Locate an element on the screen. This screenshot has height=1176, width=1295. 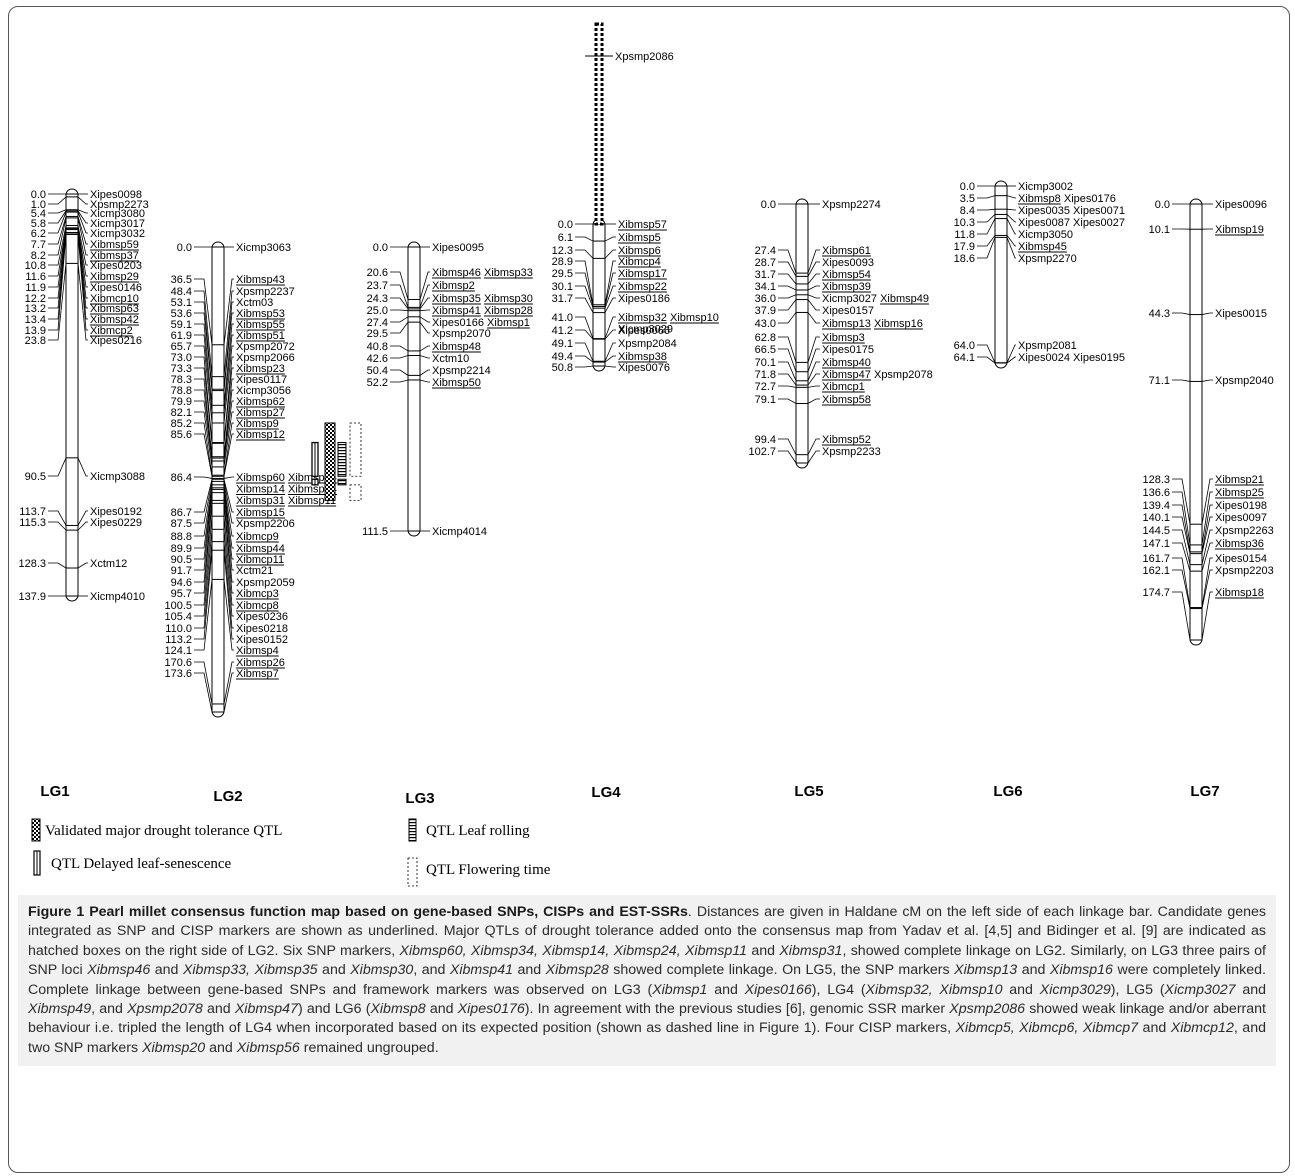
position-label: 170.6 is located at coordinates (178, 663).